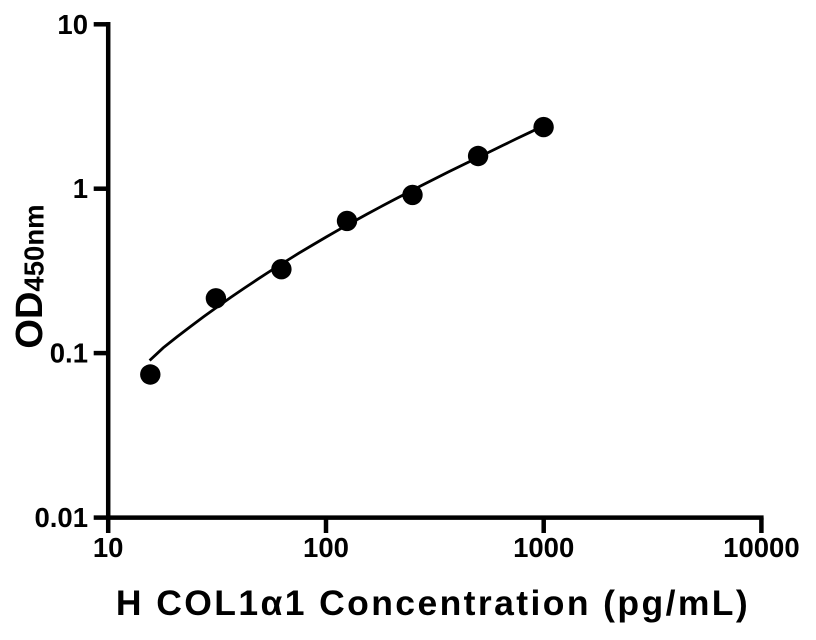 The width and height of the screenshot is (816, 640). What do you see at coordinates (543, 547) in the screenshot?
I see `svg-text: 1000` at bounding box center [543, 547].